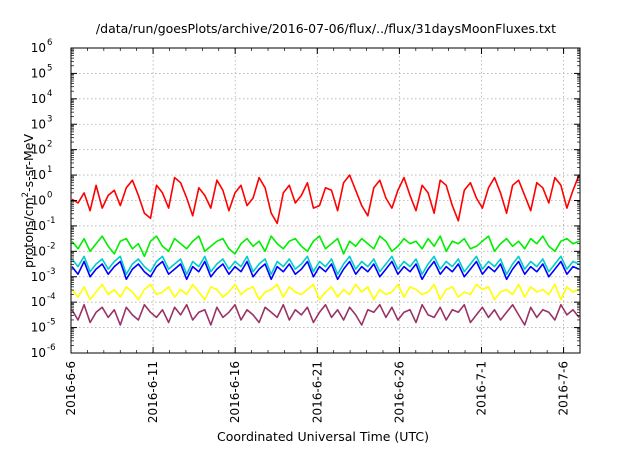  What do you see at coordinates (481, 388) in the screenshot?
I see `x-tick-label: 2016-7-1` at bounding box center [481, 388].